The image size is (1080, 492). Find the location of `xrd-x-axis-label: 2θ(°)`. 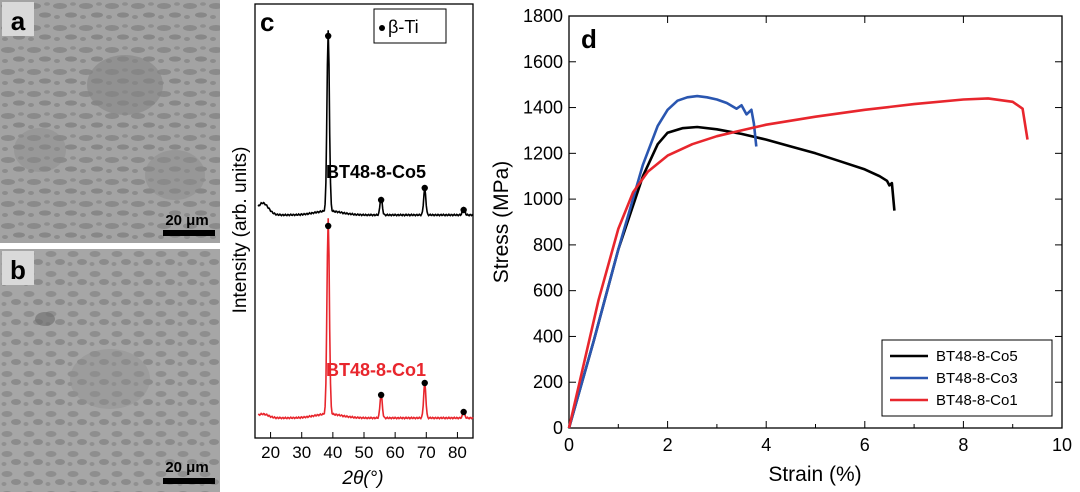

xrd-x-axis-label: 2θ(°) is located at coordinates (362, 478).